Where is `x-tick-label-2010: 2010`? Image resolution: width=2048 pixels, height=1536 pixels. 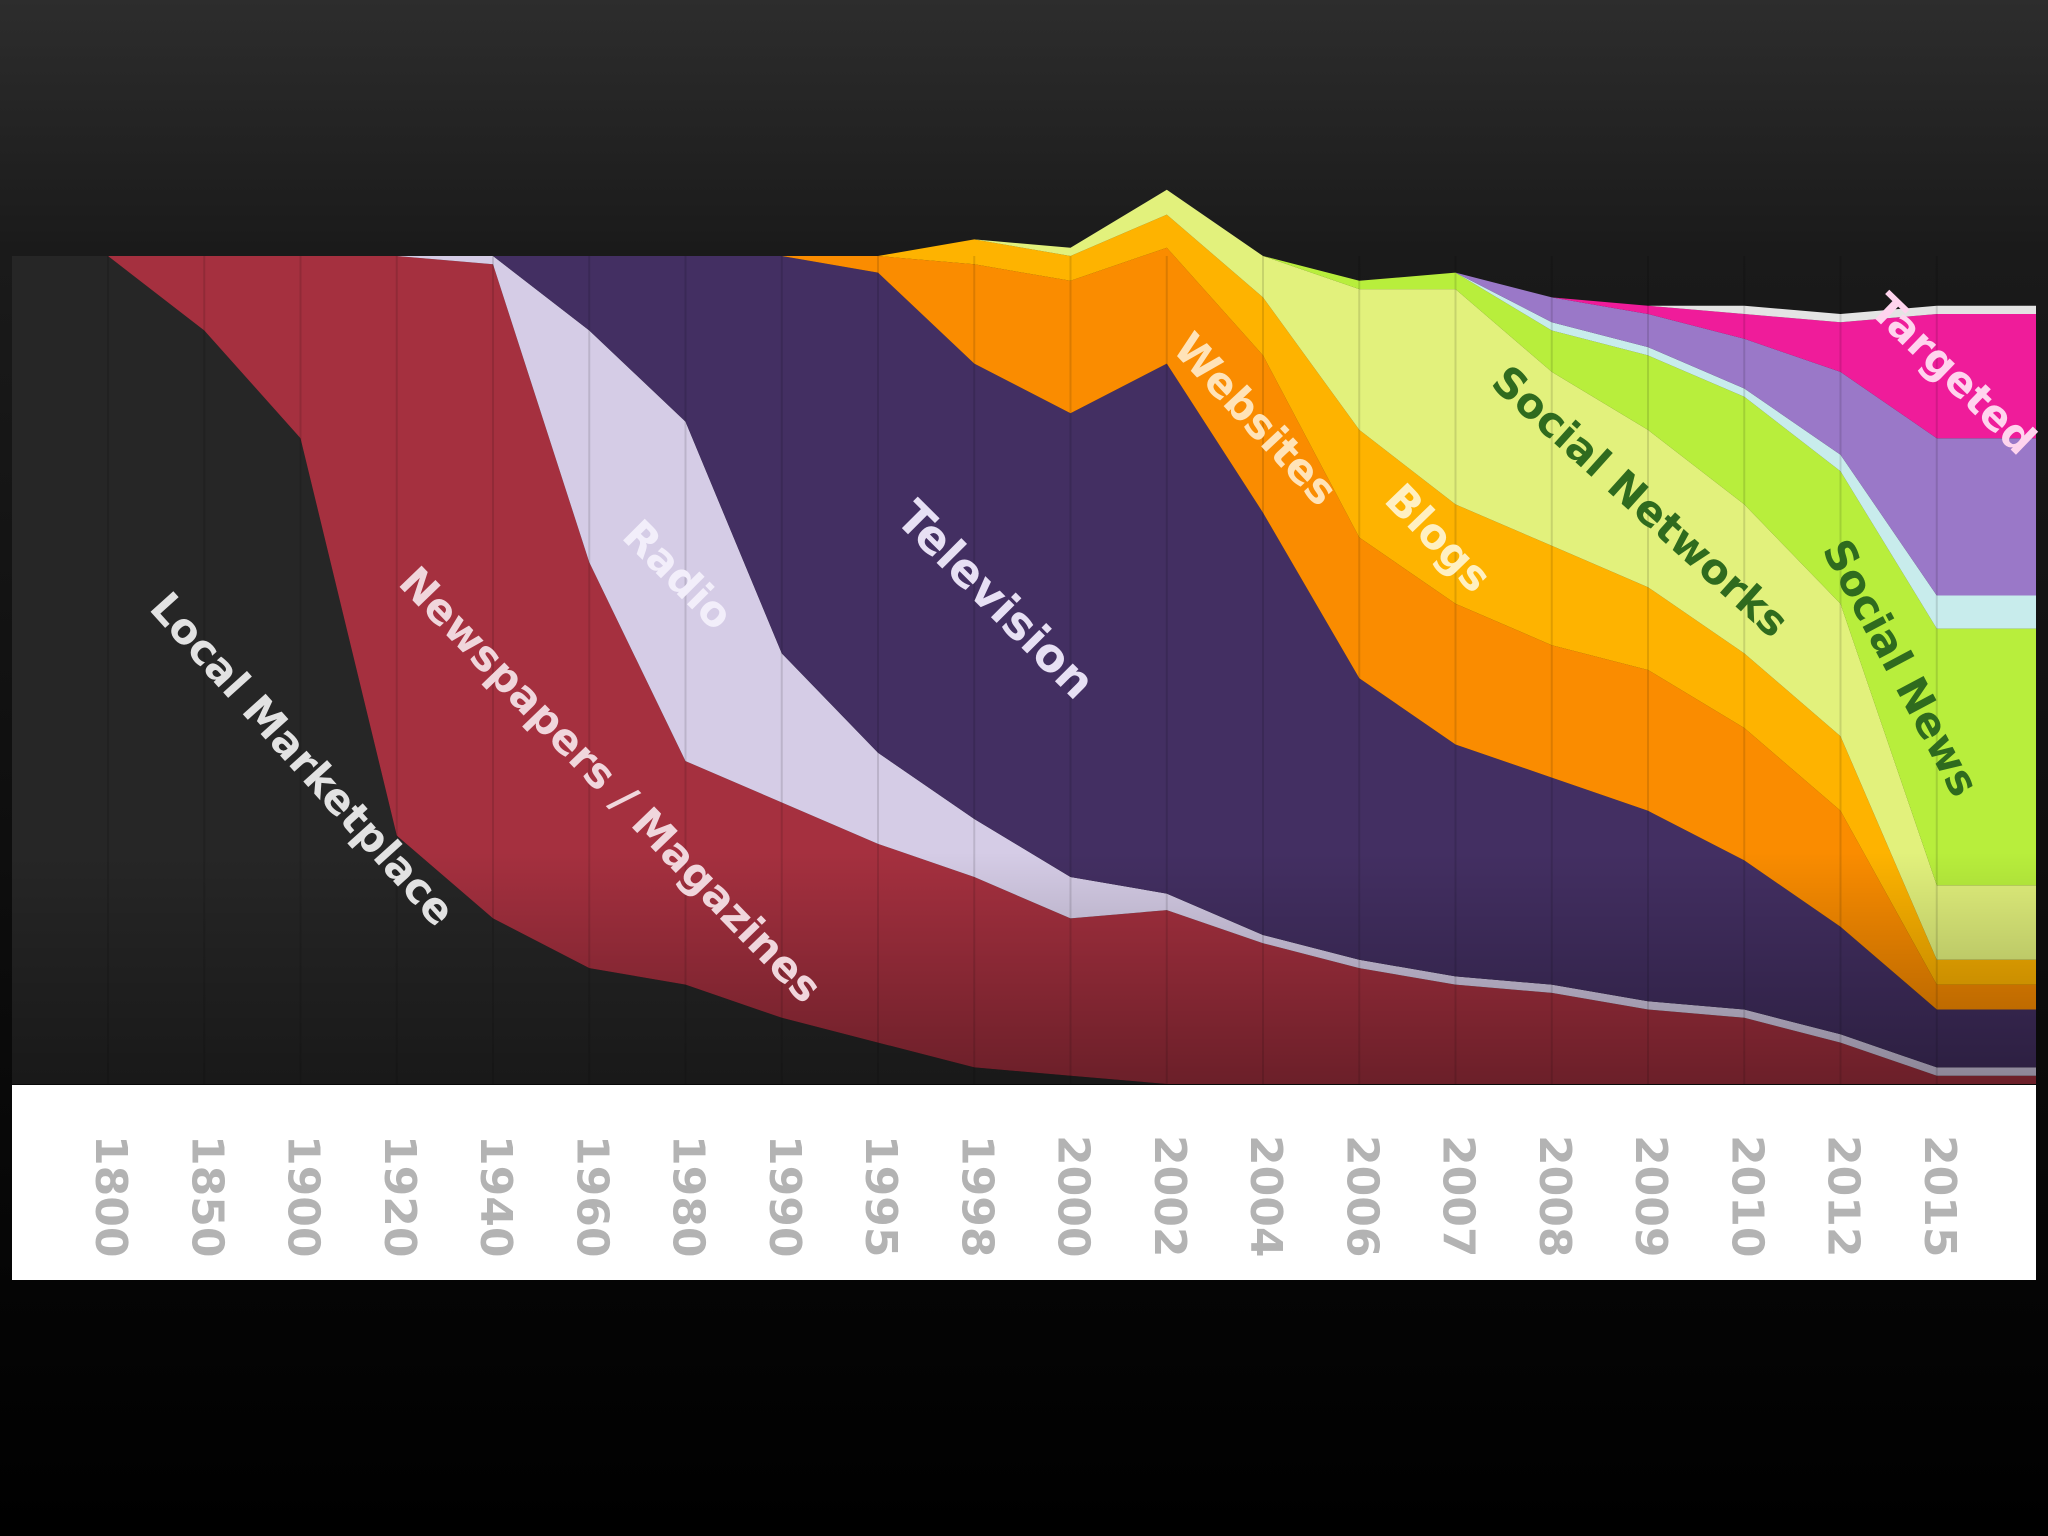
x-tick-label-2010: 2010 is located at coordinates (1746, 1196).